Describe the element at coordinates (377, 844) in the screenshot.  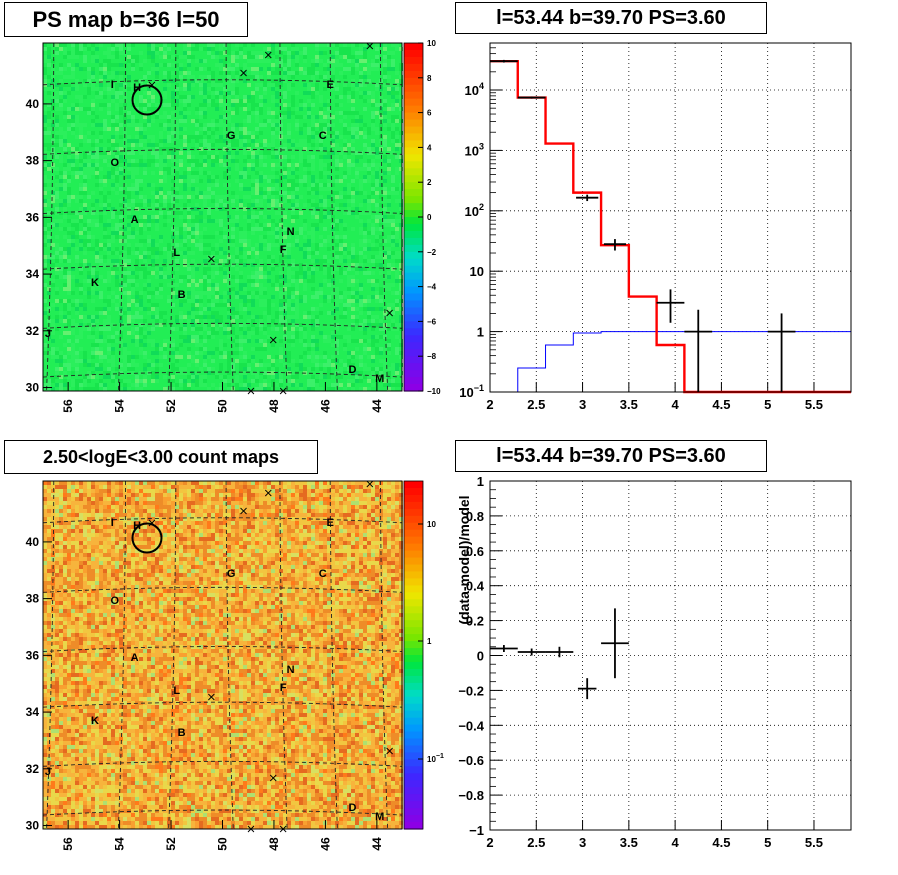
I see `map-x-tick-label: 44` at that location.